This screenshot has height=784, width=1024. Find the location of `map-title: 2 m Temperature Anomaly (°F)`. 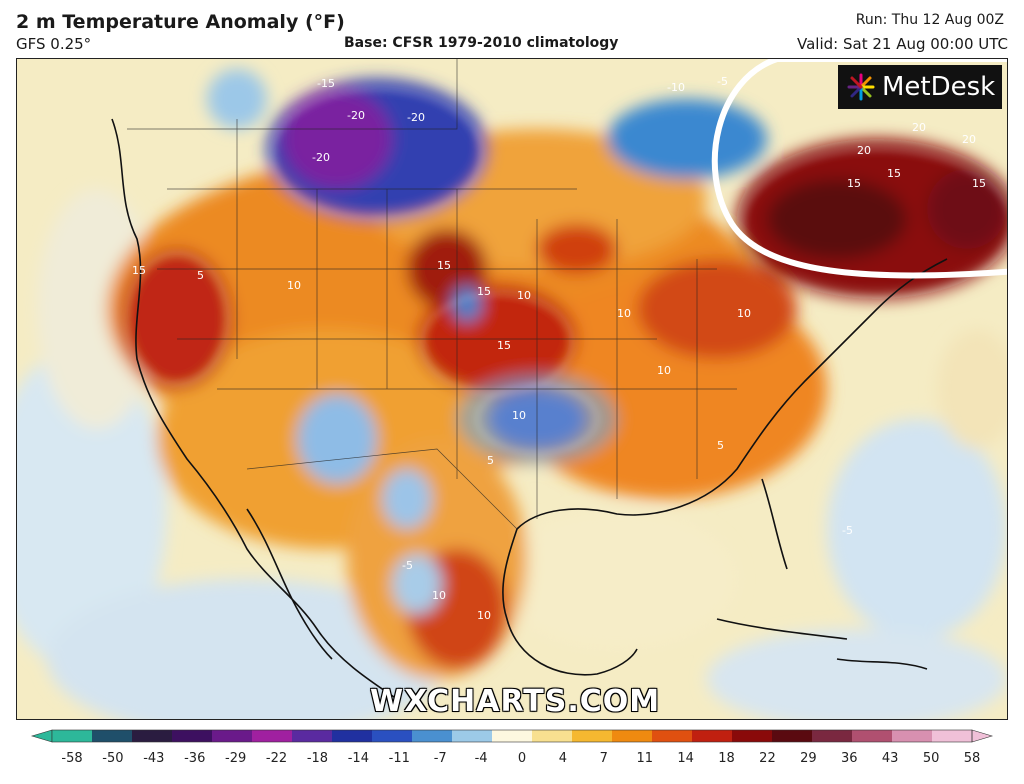

map-title: 2 m Temperature Anomaly (°F) is located at coordinates (180, 22).